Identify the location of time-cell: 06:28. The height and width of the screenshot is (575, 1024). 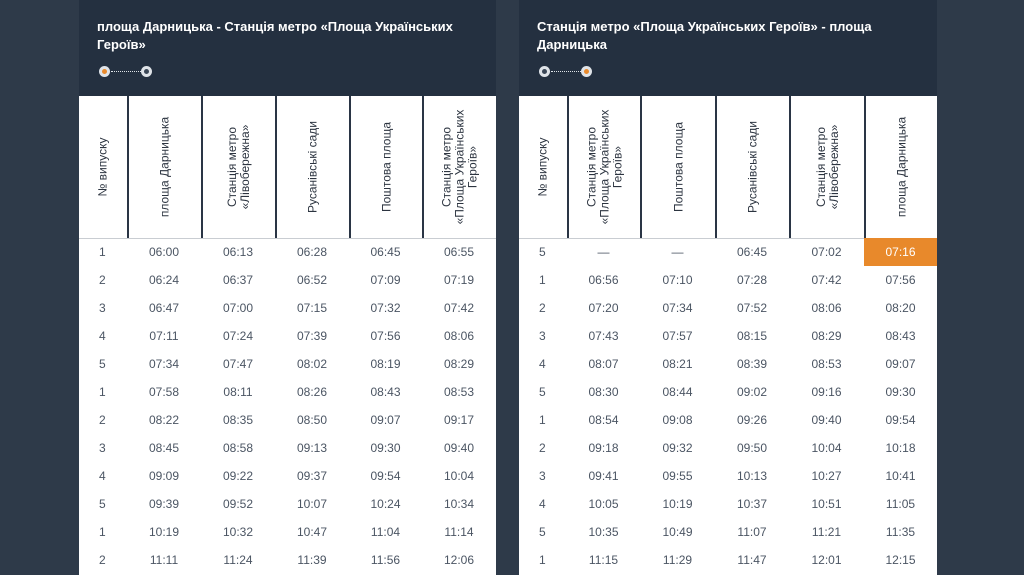
(312, 252).